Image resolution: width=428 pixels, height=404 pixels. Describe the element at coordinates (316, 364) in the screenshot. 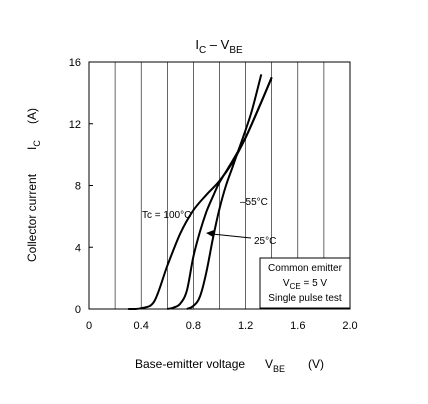

I see `x-axis-unit: (V)` at that location.